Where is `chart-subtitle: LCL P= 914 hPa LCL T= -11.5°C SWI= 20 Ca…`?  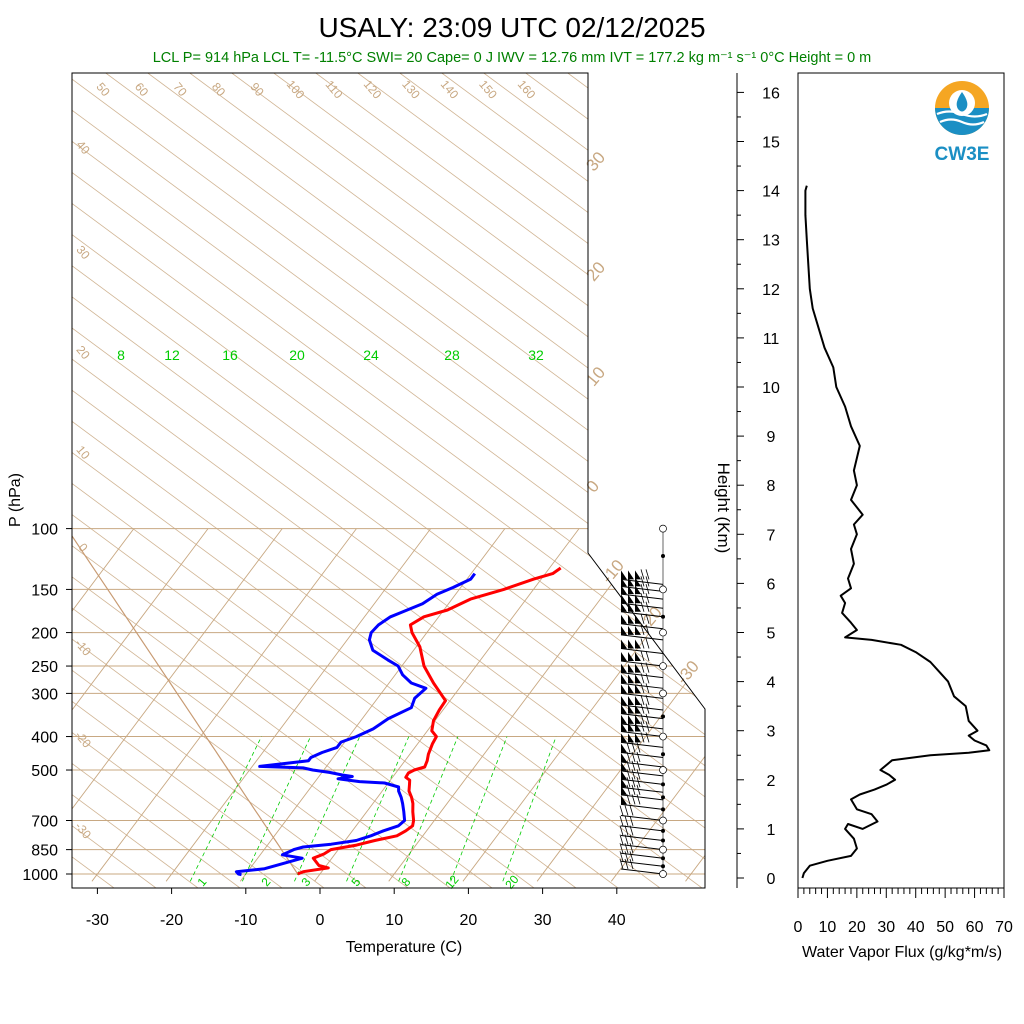 chart-subtitle: LCL P= 914 hPa LCL T= -11.5°C SWI= 20 Ca… is located at coordinates (512, 58).